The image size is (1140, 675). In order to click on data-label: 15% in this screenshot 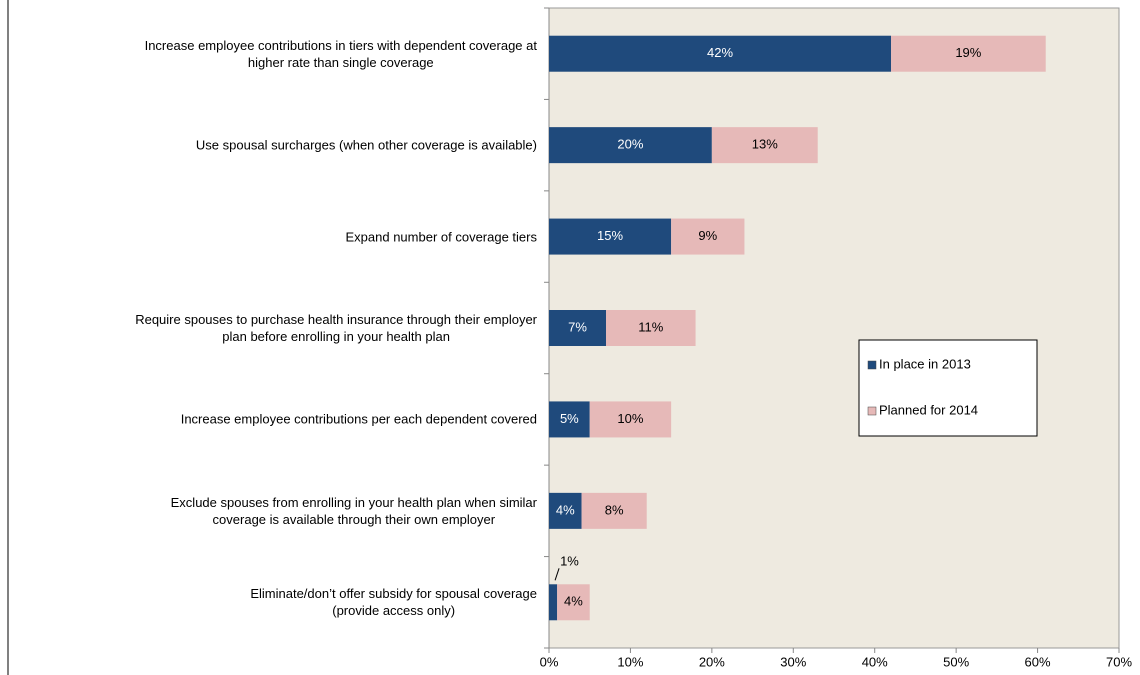, I will do `click(610, 235)`.